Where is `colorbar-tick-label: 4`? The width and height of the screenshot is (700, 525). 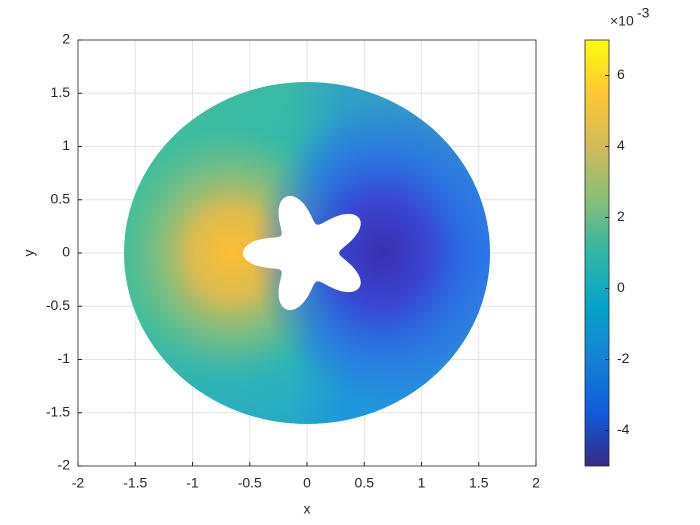
colorbar-tick-label: 4 is located at coordinates (621, 145).